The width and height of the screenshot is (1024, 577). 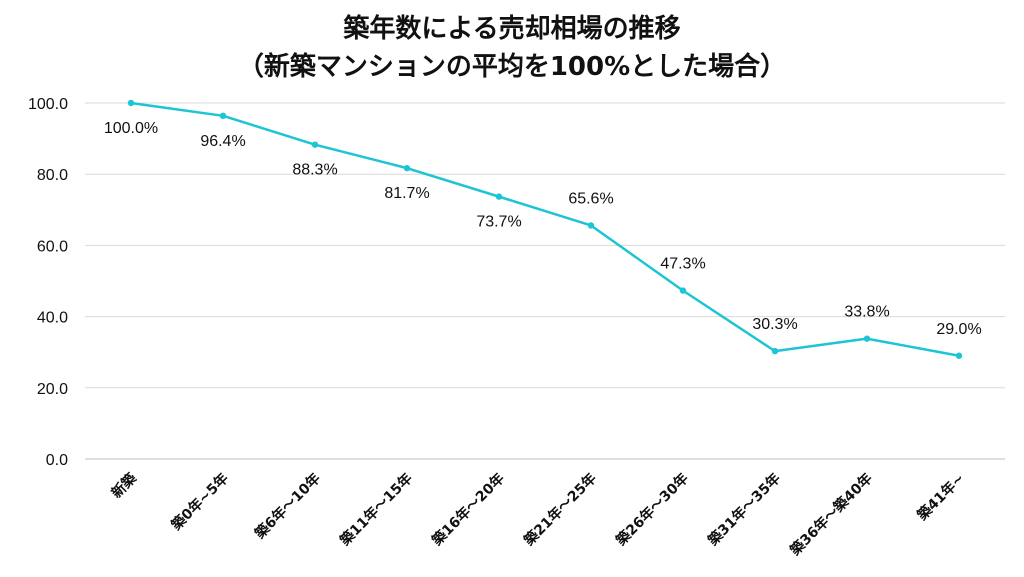 What do you see at coordinates (376, 510) in the screenshot?
I see `x-tick-label: 築11年～15年` at bounding box center [376, 510].